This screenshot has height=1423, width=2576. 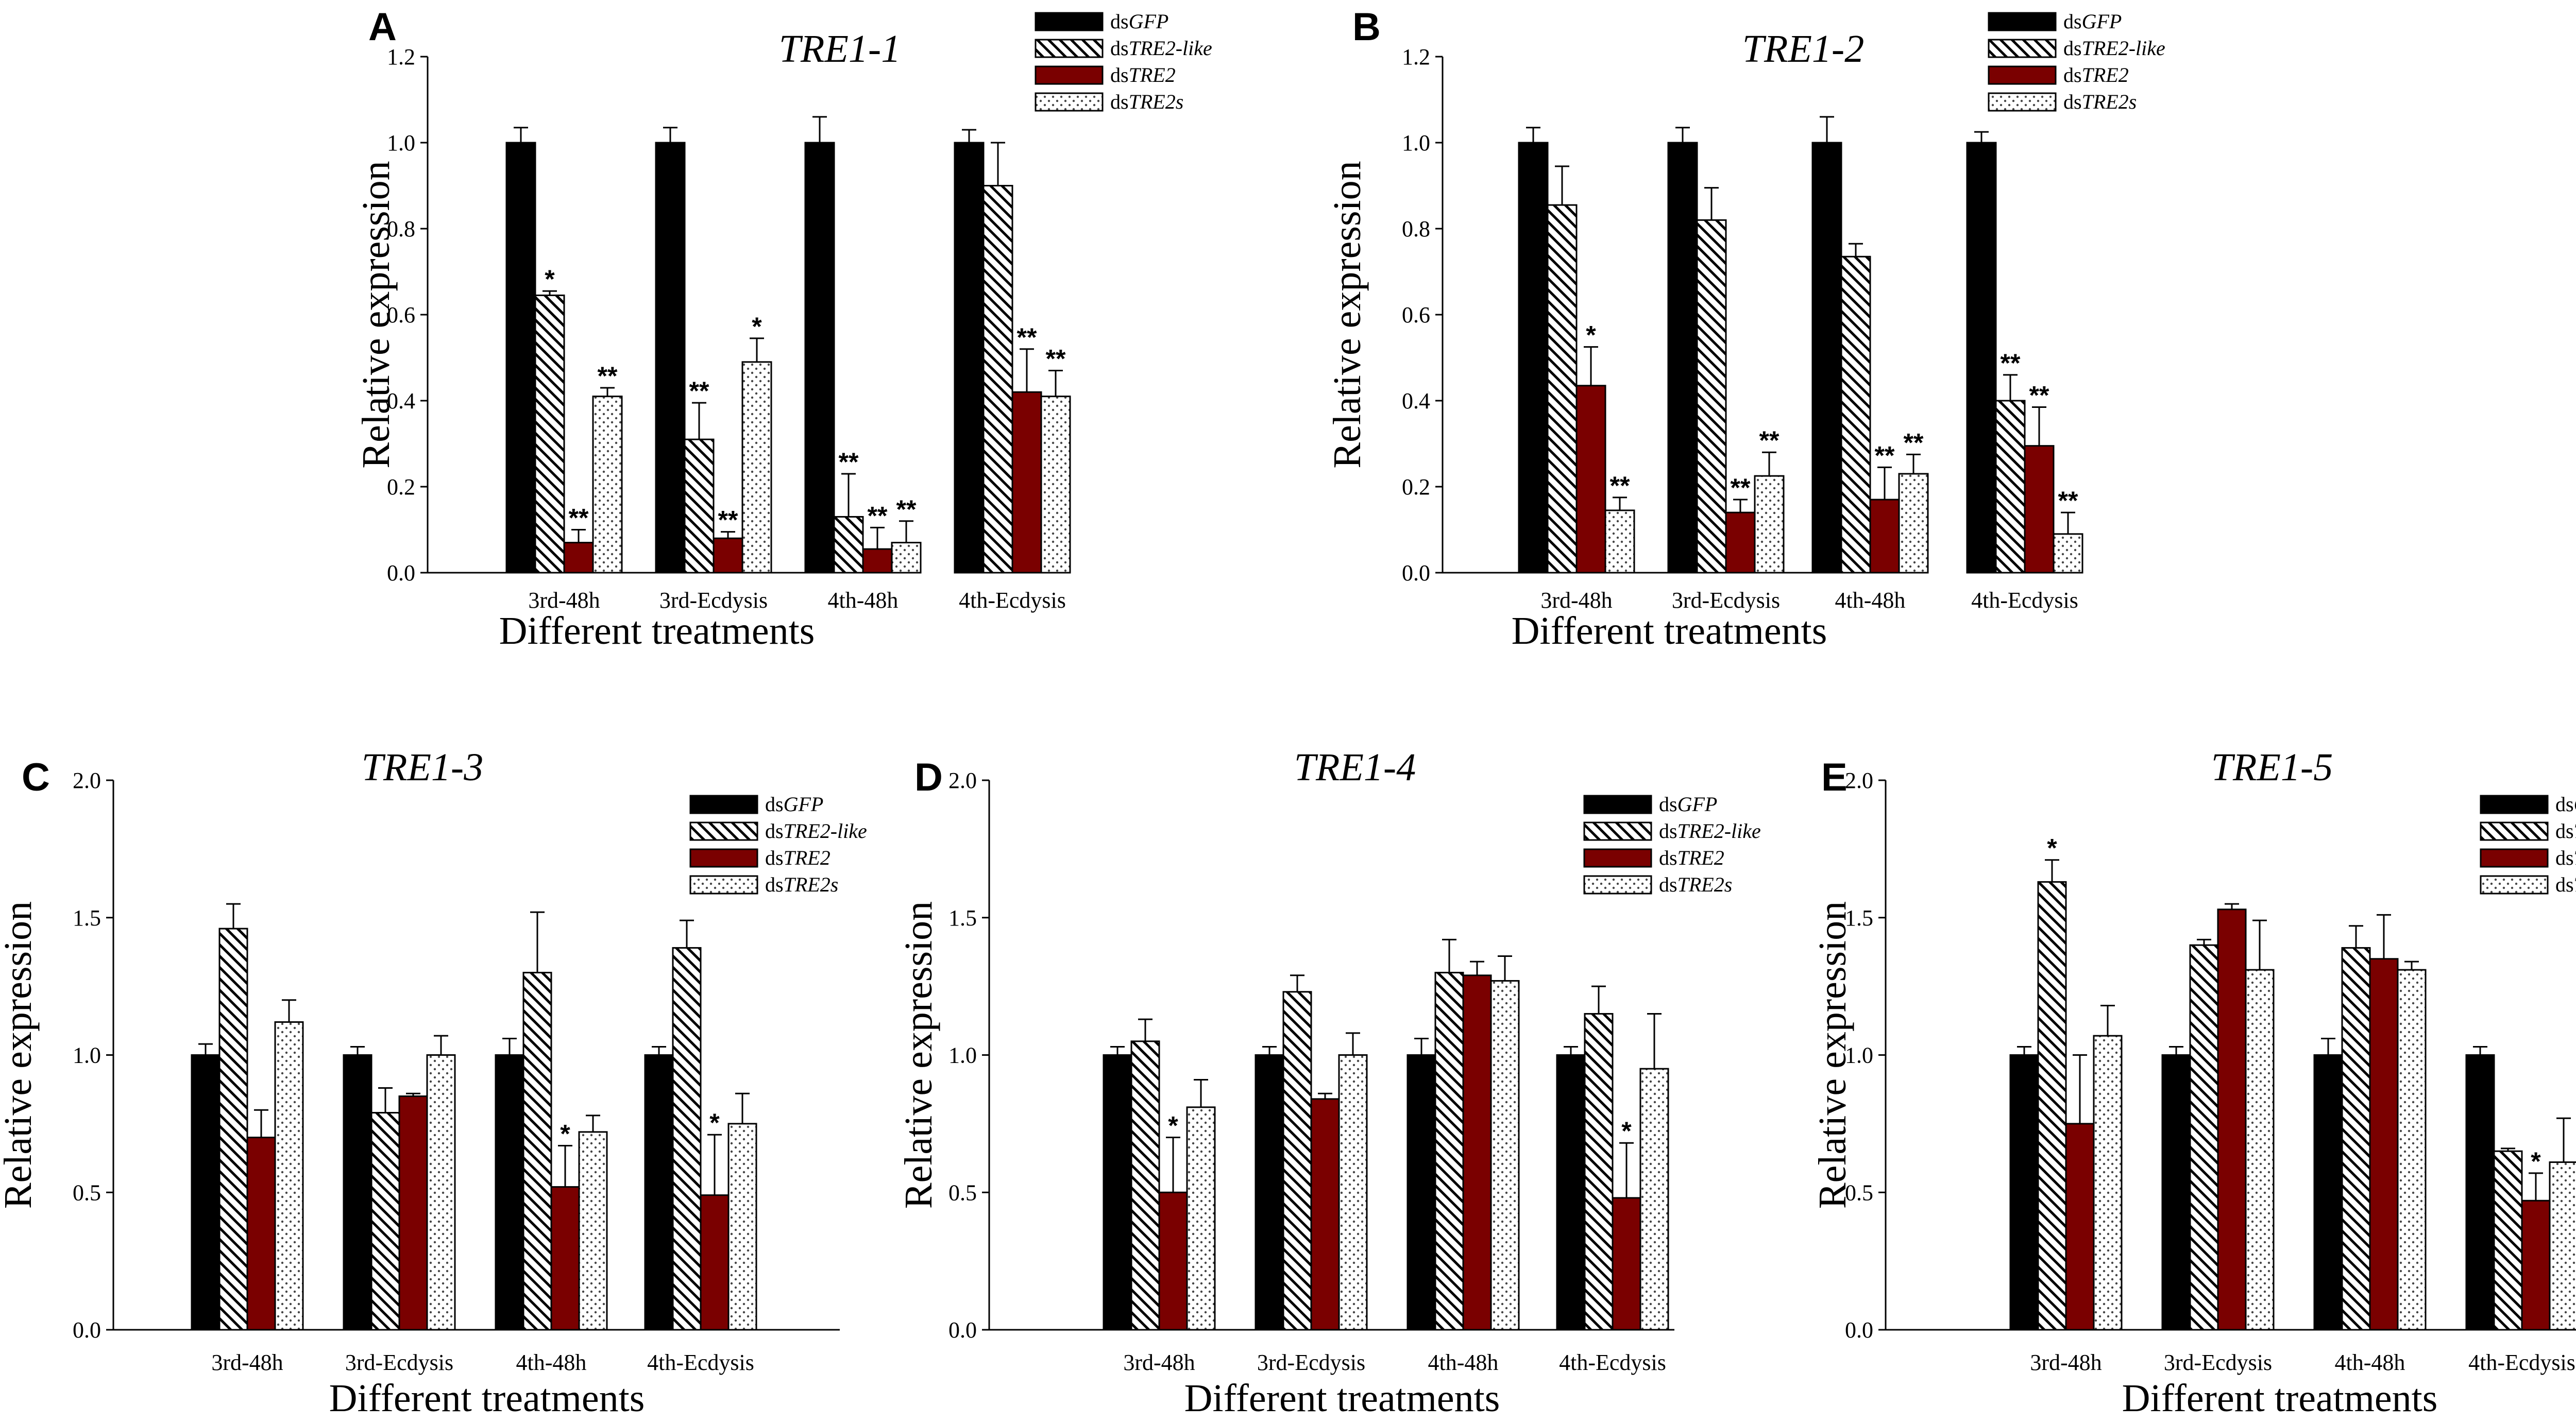 What do you see at coordinates (1672, 844) in the screenshot?
I see `legend: dsGFP dsTRE2-like dsTRE2 dsTRE2s` at bounding box center [1672, 844].